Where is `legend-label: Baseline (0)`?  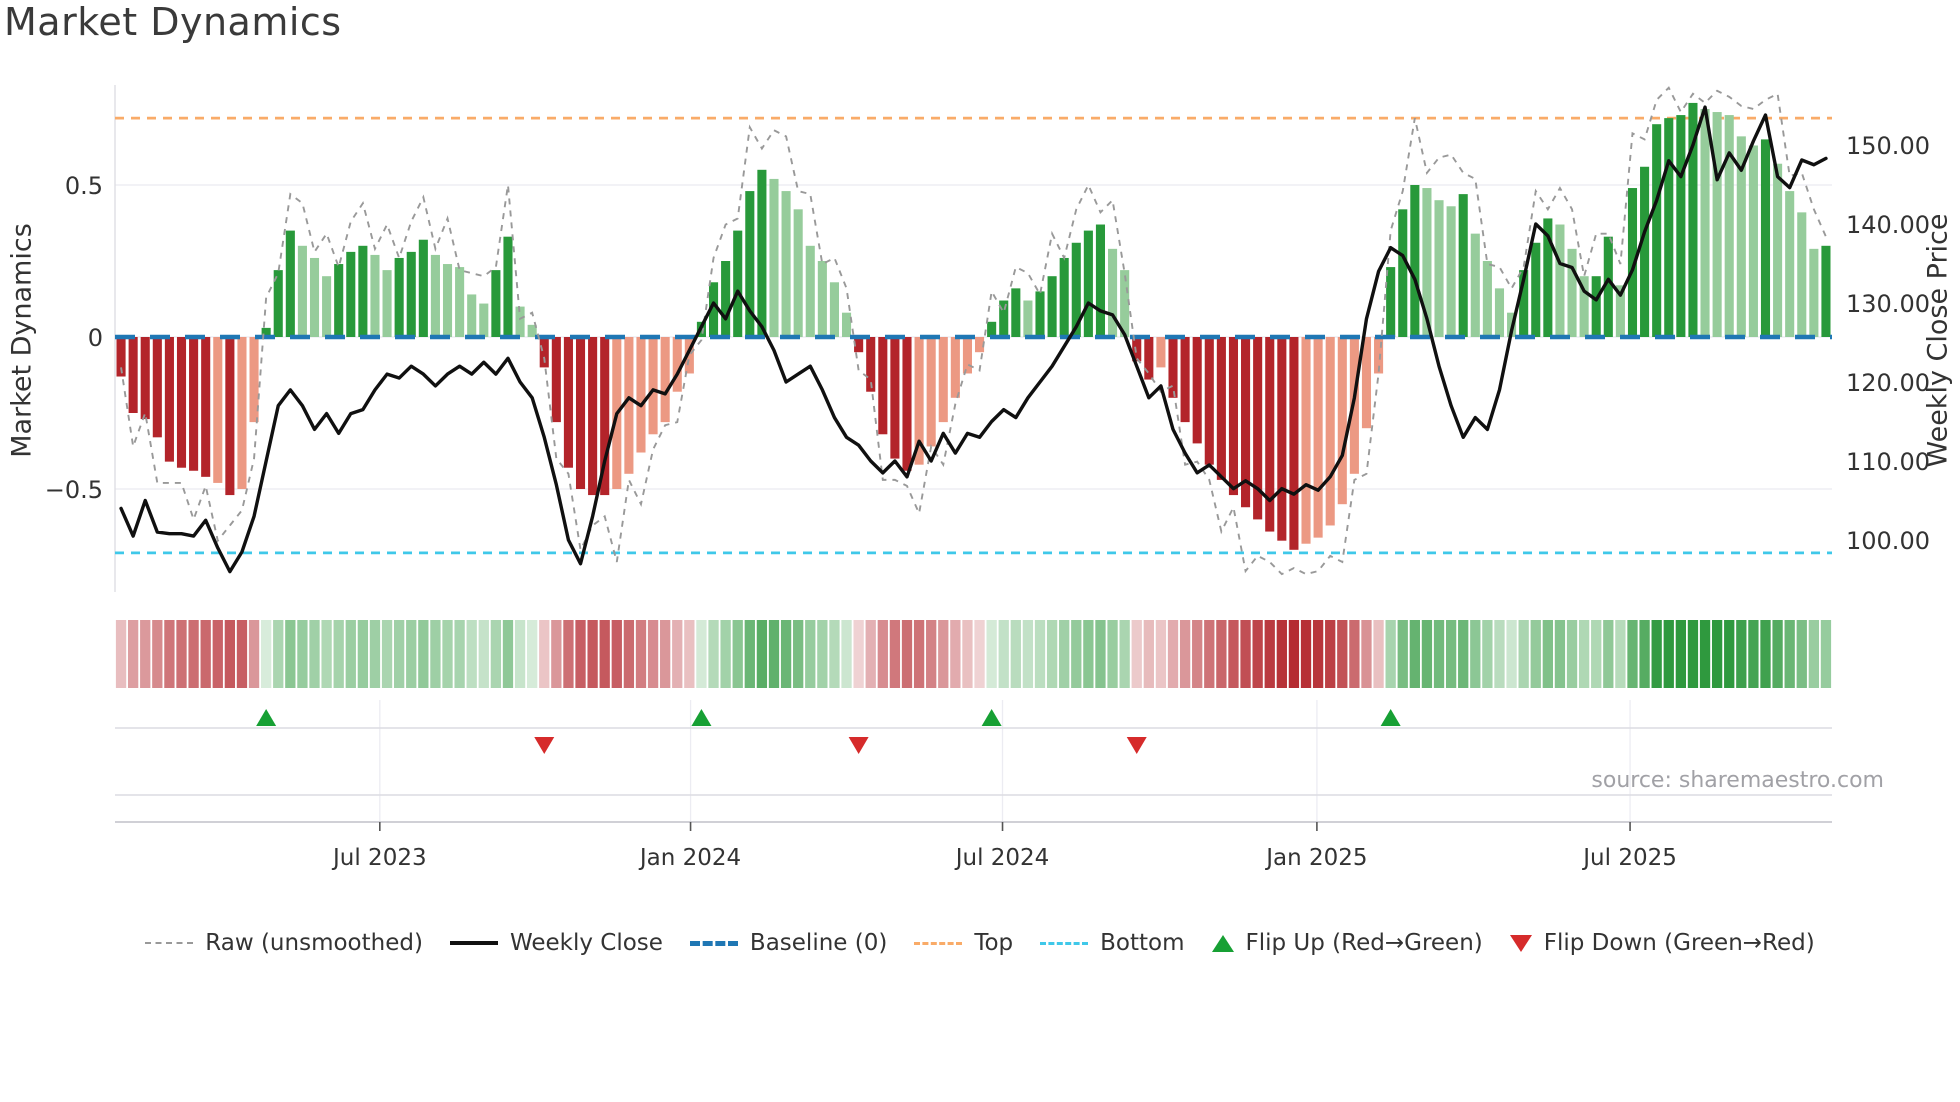
legend-label: Baseline (0) is located at coordinates (818, 943).